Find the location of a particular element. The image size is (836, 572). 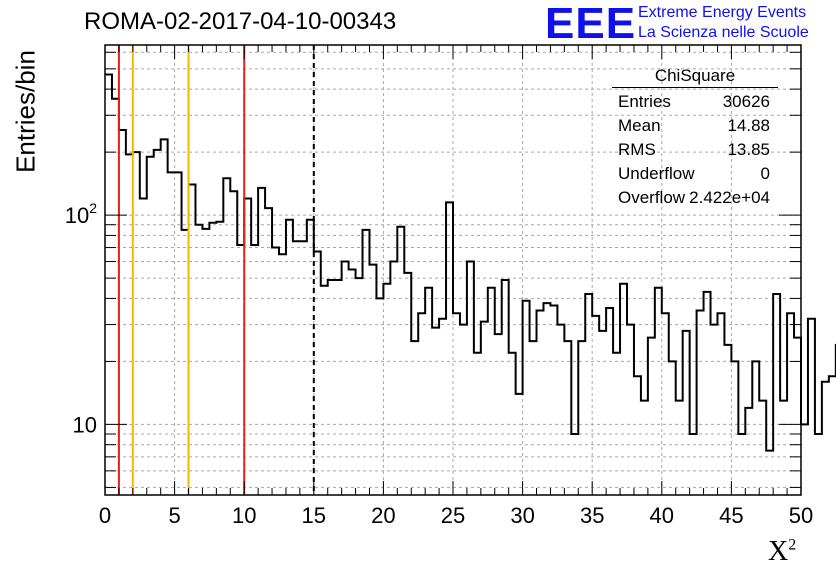

stats-value: 13.85 is located at coordinates (748, 149).